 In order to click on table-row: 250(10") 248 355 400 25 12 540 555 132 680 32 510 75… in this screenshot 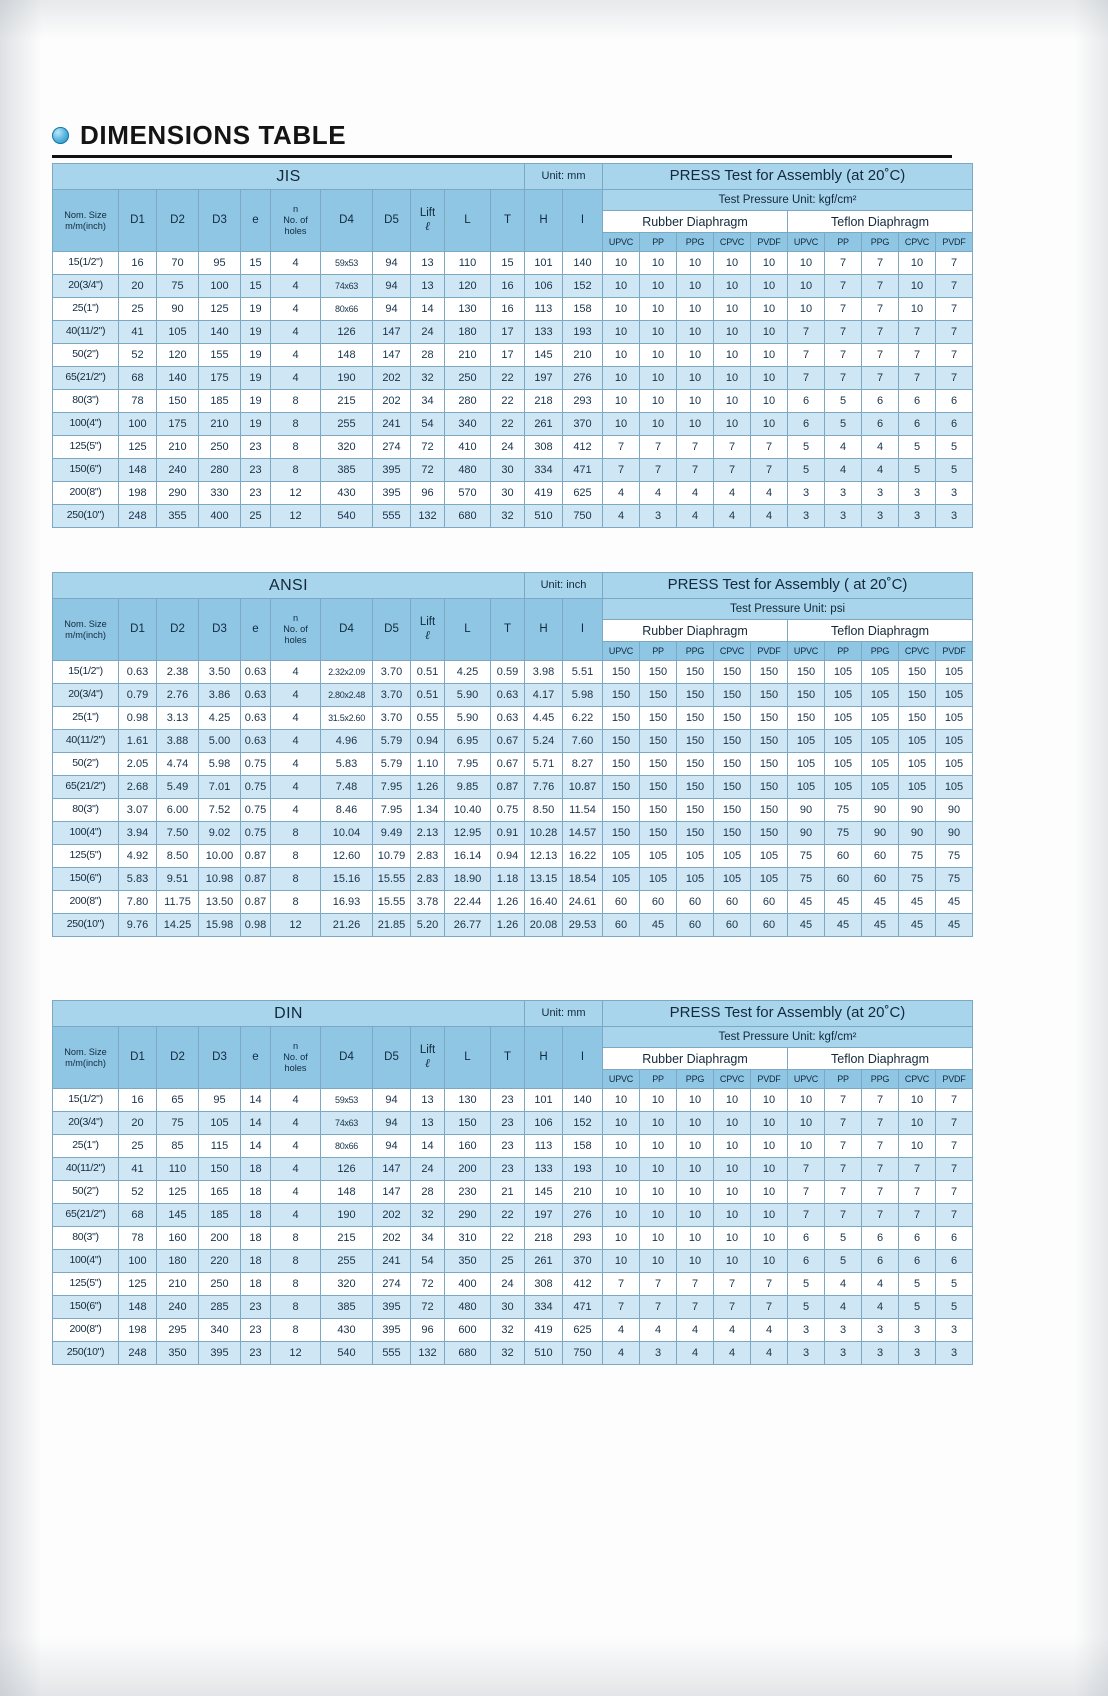, I will do `click(512, 516)`.